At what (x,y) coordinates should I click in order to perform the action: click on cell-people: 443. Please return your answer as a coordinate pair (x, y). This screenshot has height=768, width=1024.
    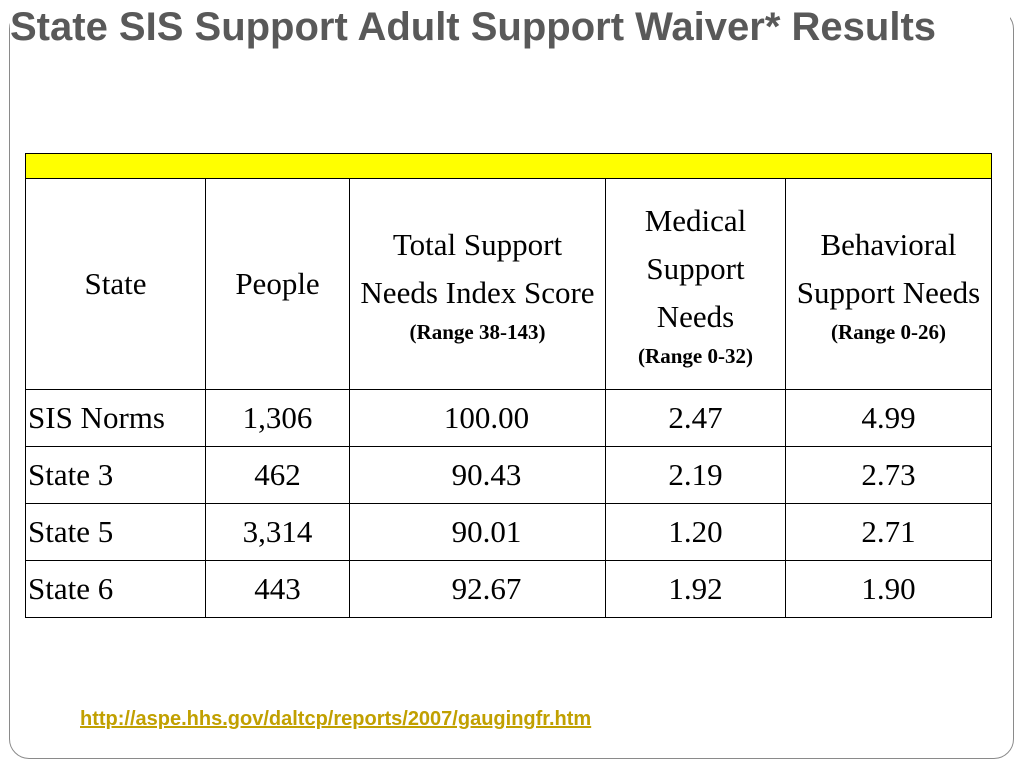
    Looking at the image, I should click on (277, 589).